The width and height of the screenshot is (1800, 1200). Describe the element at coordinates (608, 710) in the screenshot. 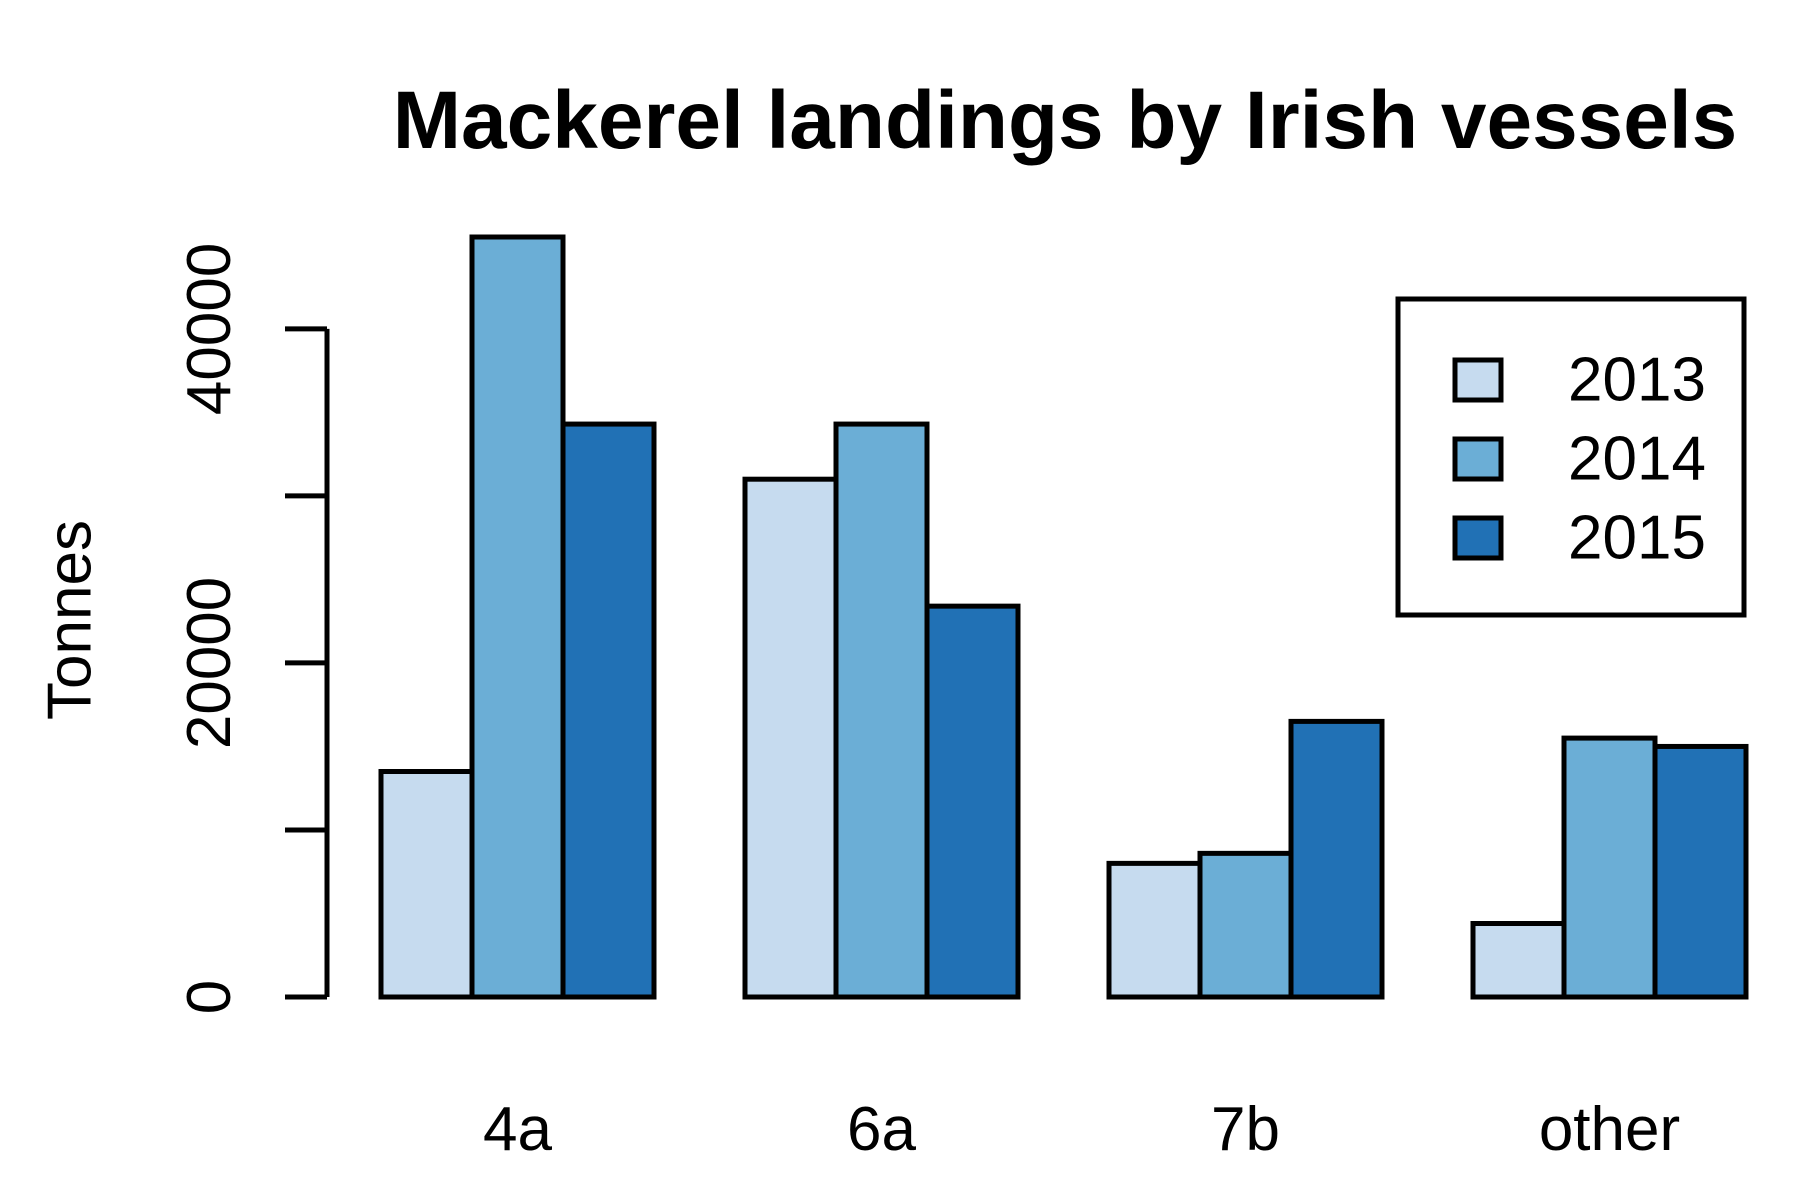

I see `bar-4a-2015` at that location.